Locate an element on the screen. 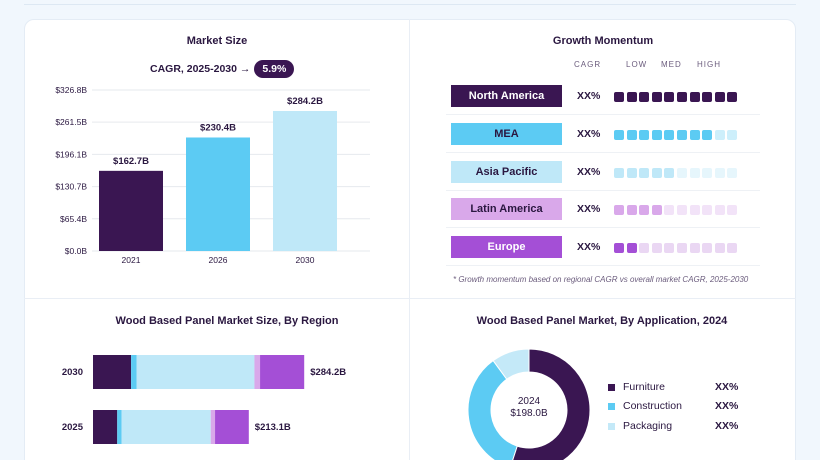 This screenshot has height=460, width=820. region-label: Europe is located at coordinates (506, 247).